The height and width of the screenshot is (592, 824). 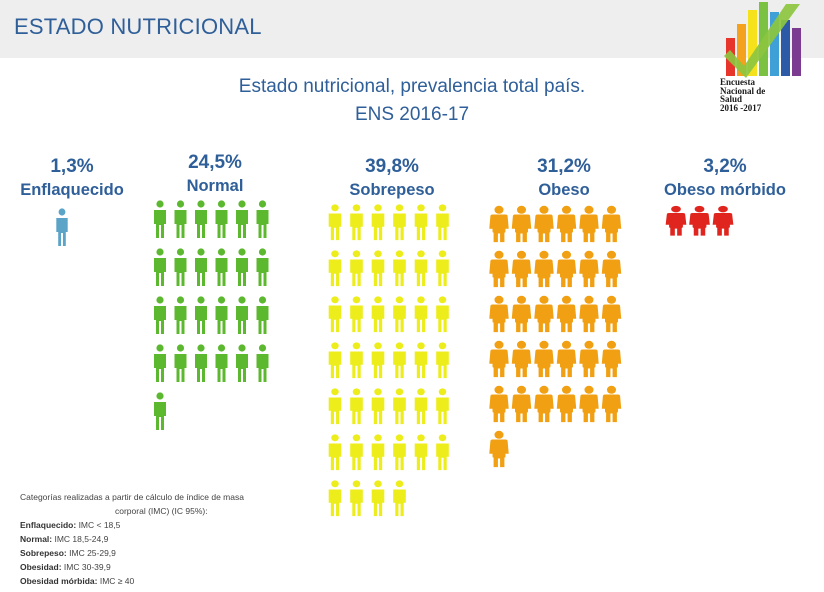 I want to click on value-label-sobrepeso: 39,8%, so click(x=392, y=166).